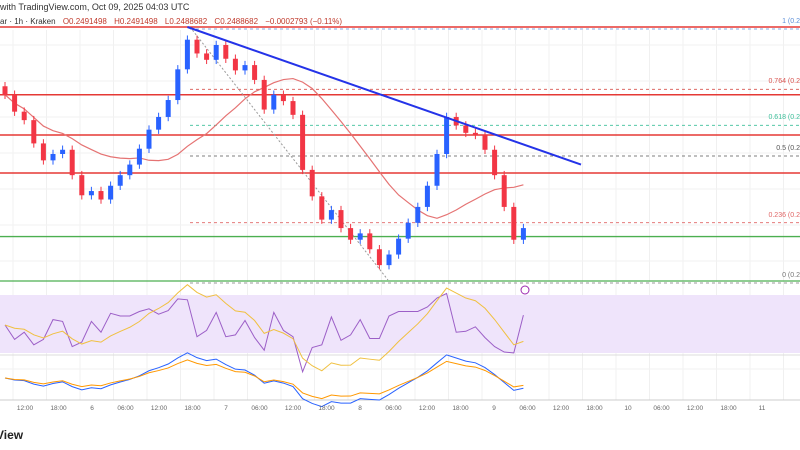 The width and height of the screenshot is (800, 450). What do you see at coordinates (784, 82) in the screenshot?
I see `fib-label: 0.764 (0.2` at bounding box center [784, 82].